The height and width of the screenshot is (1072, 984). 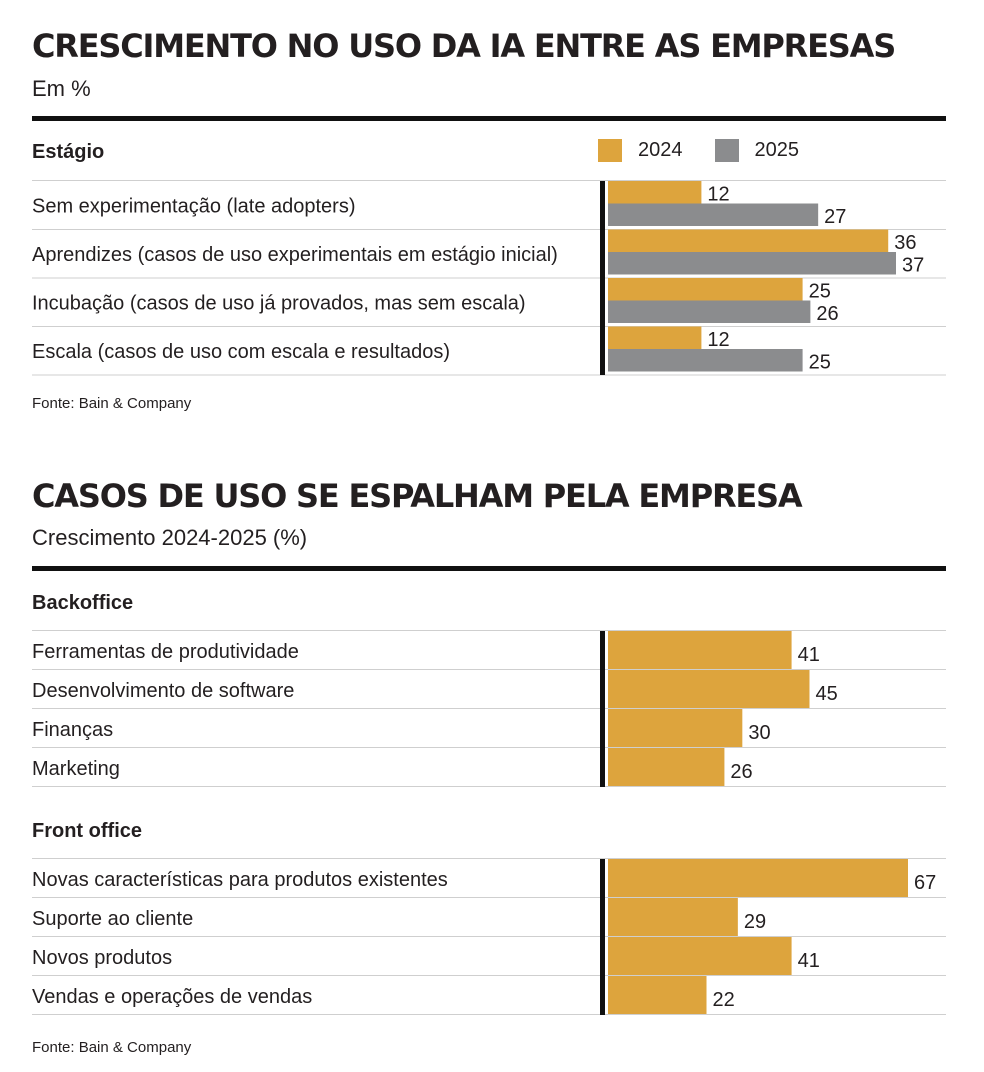 I want to click on legend-swatch-2024, so click(x=610, y=150).